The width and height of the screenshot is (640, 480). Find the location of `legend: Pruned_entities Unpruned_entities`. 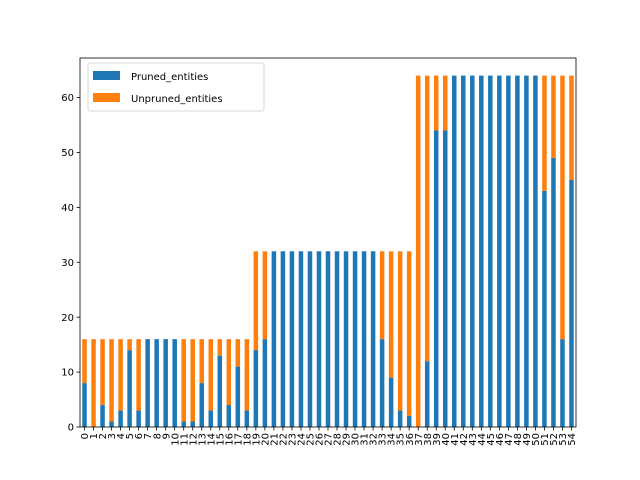

legend: Pruned_entities Unpruned_entities is located at coordinates (176, 87).